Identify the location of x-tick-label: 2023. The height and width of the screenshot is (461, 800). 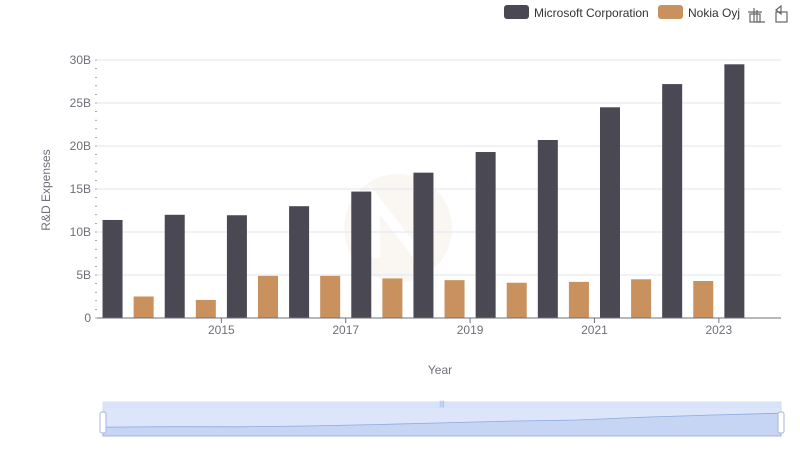
(718, 330).